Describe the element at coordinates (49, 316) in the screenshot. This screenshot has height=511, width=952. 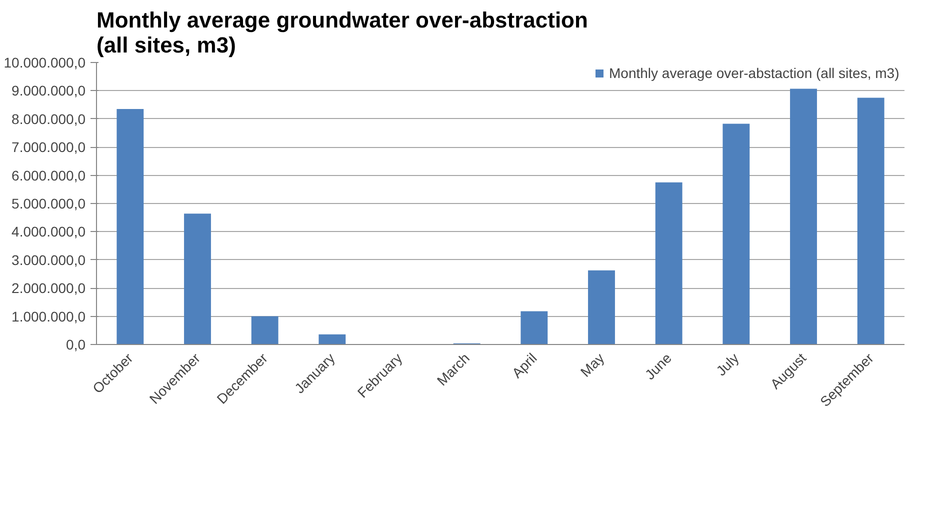
I see `y-tick-label: 1.000.000,0` at that location.